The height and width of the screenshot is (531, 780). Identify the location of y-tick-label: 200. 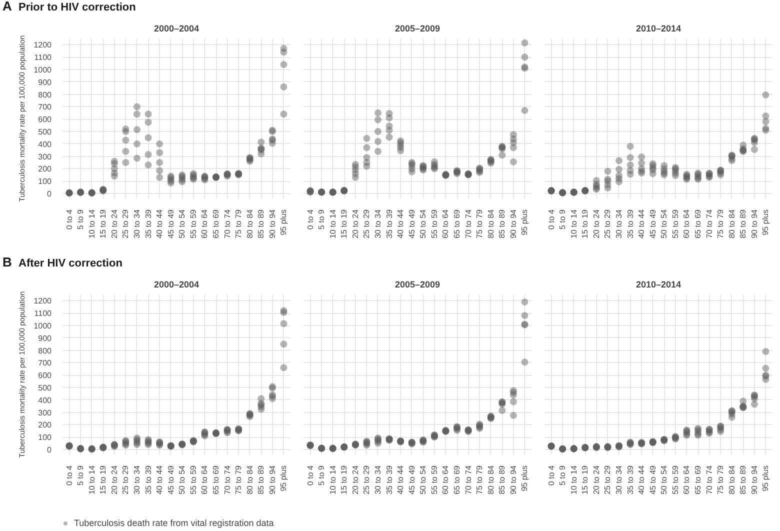
(45, 425).